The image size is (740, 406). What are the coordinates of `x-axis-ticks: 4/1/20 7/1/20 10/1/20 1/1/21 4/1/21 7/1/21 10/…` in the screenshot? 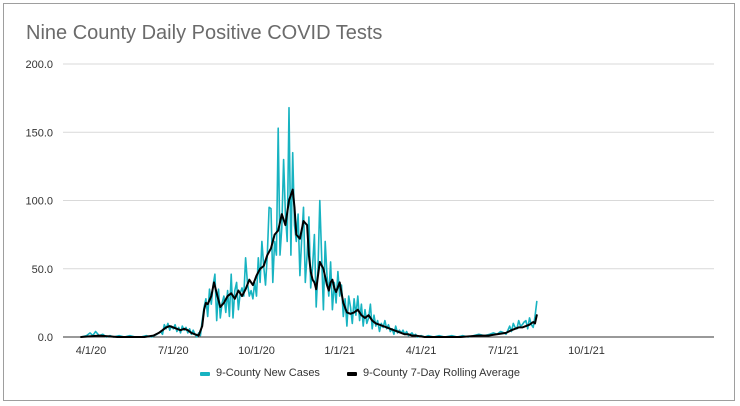 It's located at (340, 351).